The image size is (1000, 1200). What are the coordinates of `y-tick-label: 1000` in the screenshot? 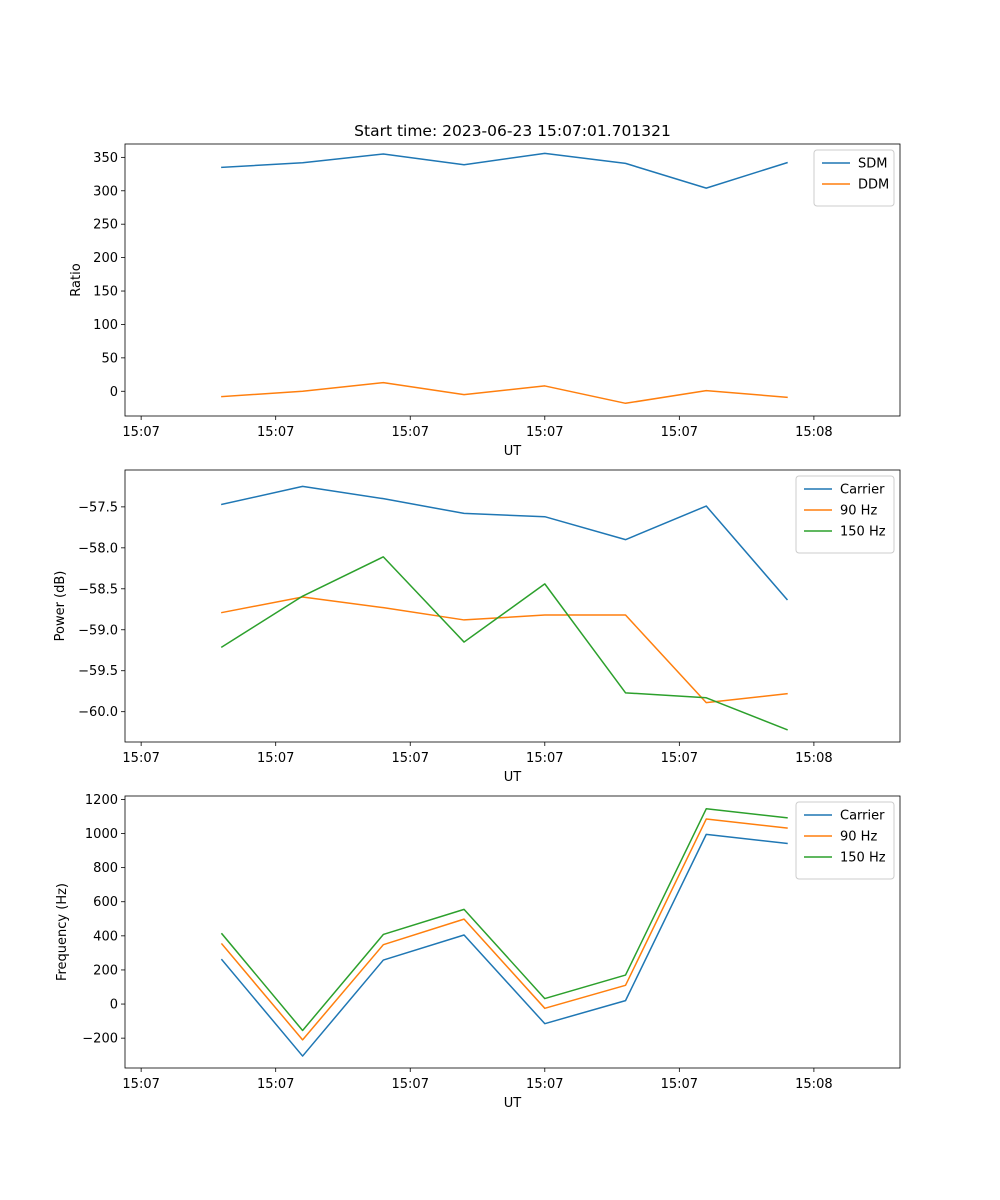 It's located at (101, 834).